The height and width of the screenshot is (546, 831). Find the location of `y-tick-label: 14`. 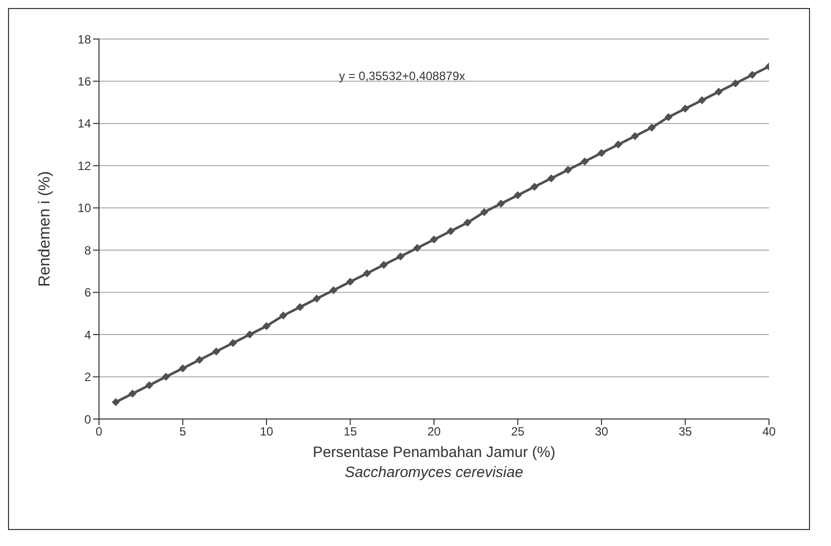

y-tick-label: 14 is located at coordinates (85, 123).